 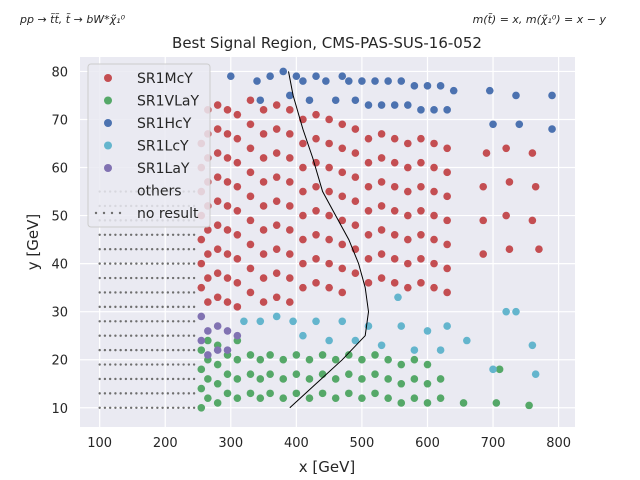 I want to click on chart-title: Best Signal Region, CMS-PAS-SUS-16-052, so click(x=327, y=43).